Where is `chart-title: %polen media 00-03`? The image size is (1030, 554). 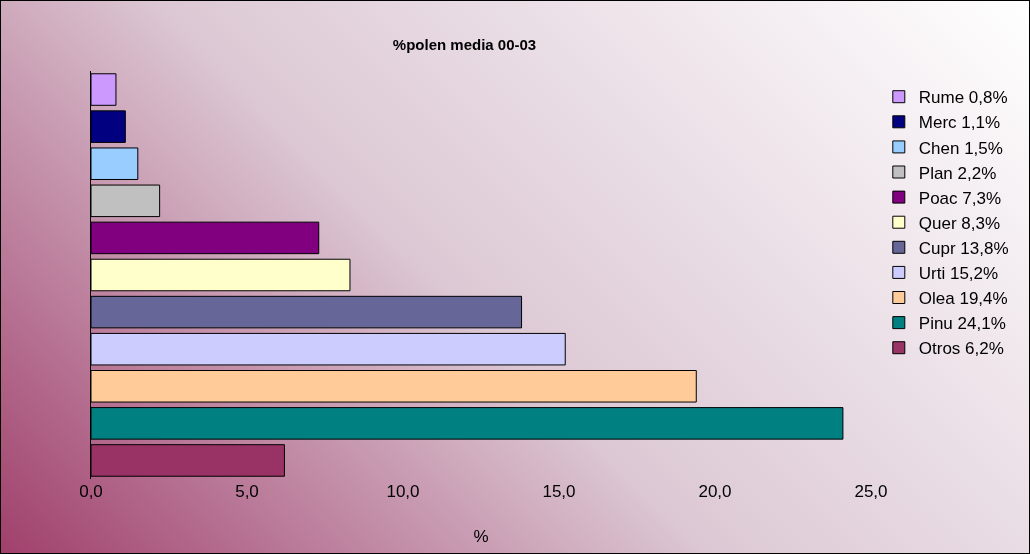
chart-title: %polen media 00-03 is located at coordinates (464, 45).